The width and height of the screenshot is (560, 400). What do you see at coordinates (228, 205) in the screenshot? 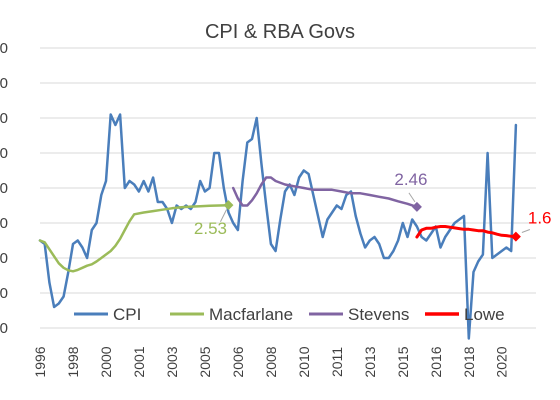
I see `end-marker-macfarlane` at bounding box center [228, 205].